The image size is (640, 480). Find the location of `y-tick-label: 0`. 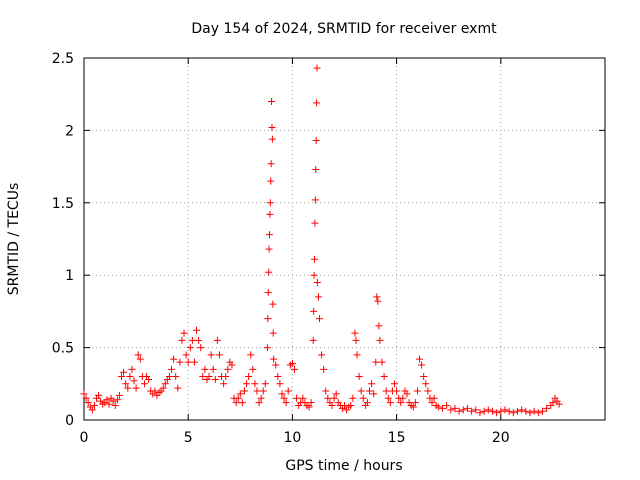

y-tick-label: 0 is located at coordinates (69, 421).